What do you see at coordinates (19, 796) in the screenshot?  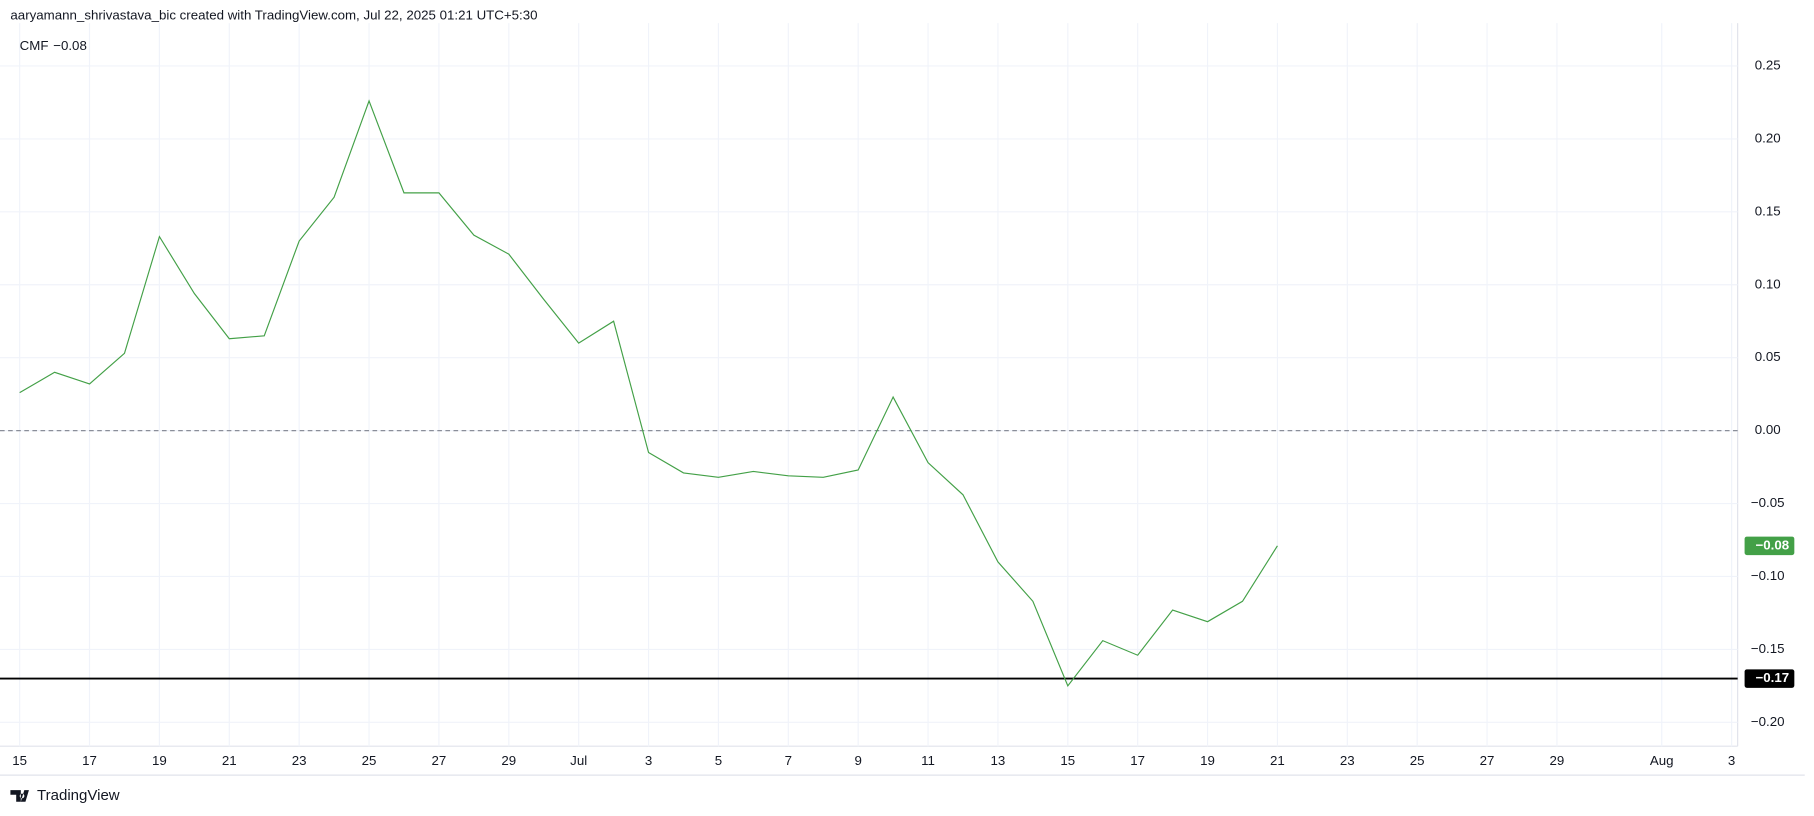 I see `logo-icon` at bounding box center [19, 796].